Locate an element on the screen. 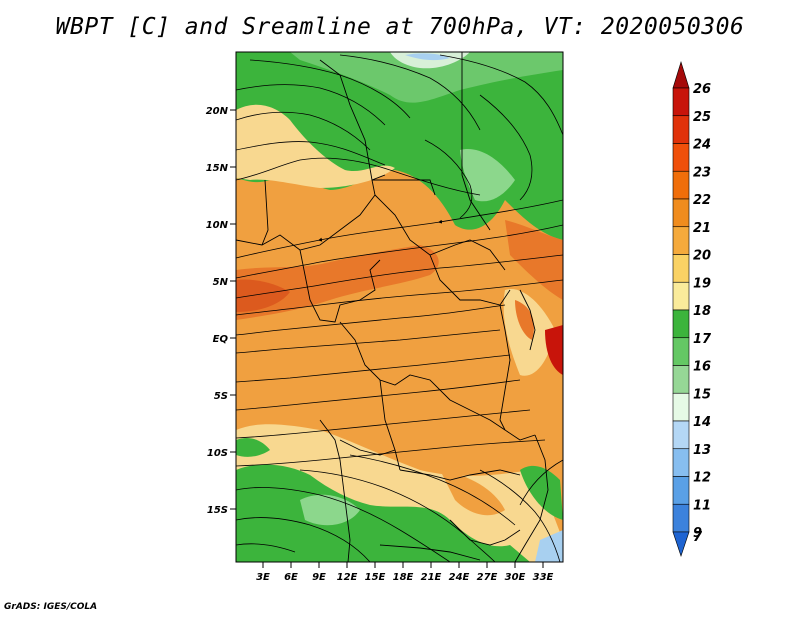  field-lightgreen-north is located at coordinates (426, 77).